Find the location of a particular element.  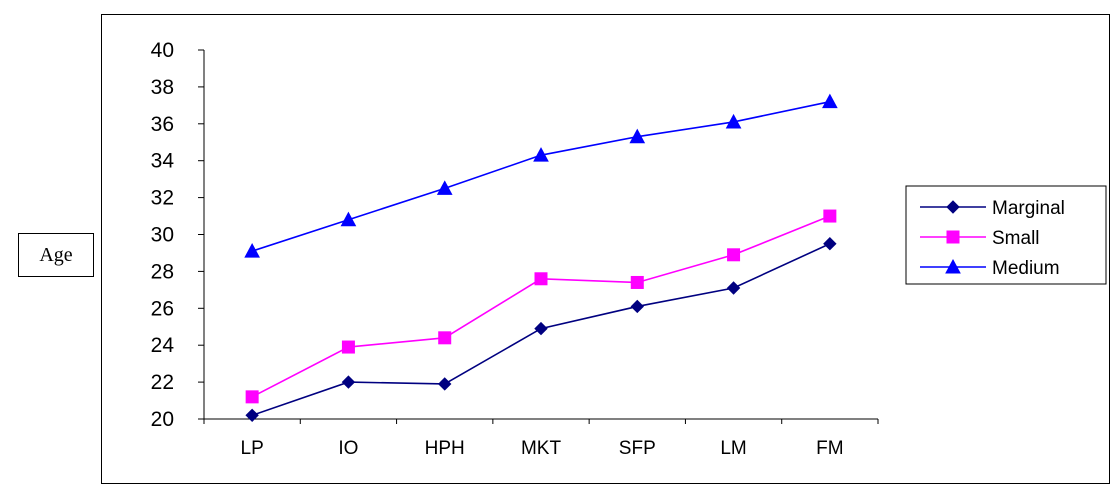

legend-label-marginal: Marginal is located at coordinates (1028, 208).